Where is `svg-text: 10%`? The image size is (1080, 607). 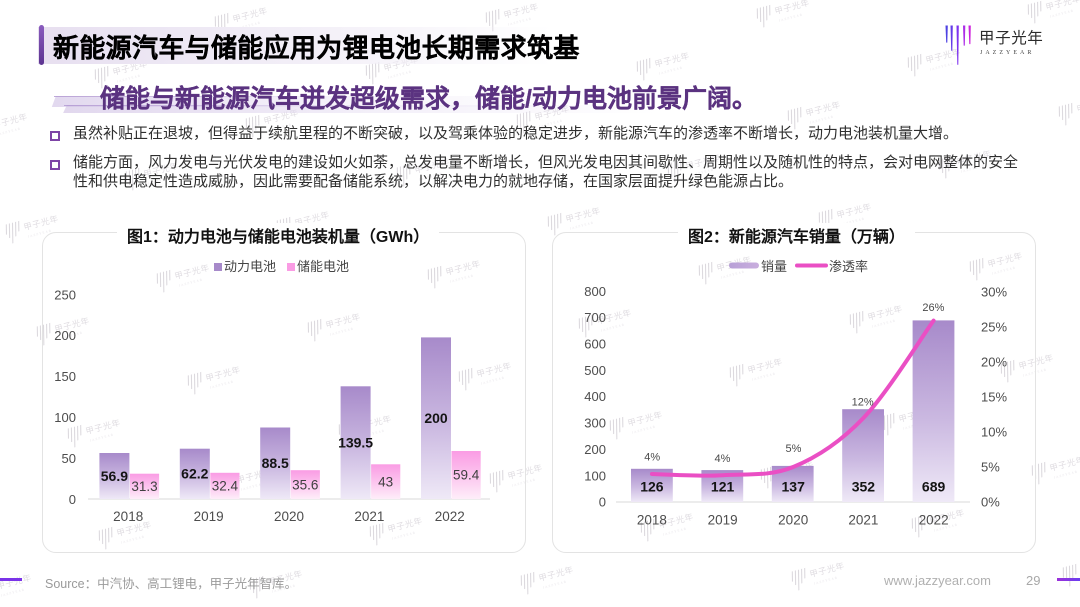 svg-text: 10% is located at coordinates (994, 432).